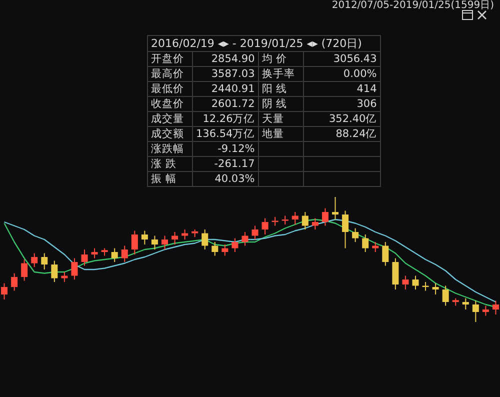 This screenshot has height=397, width=500. Describe the element at coordinates (170, 149) in the screenshot. I see `text: 涨跌幅` at that location.